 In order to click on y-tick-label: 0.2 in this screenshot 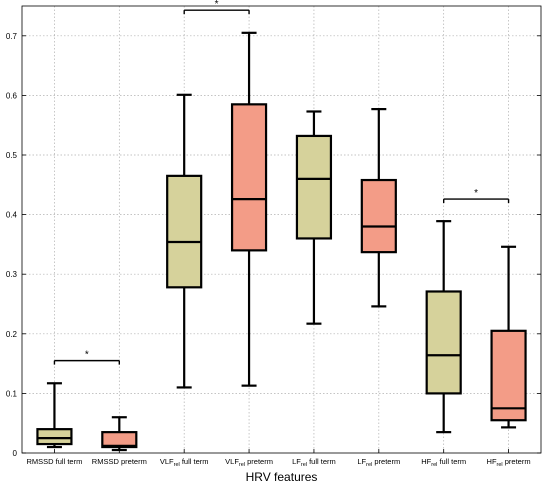, I will do `click(12, 334)`.